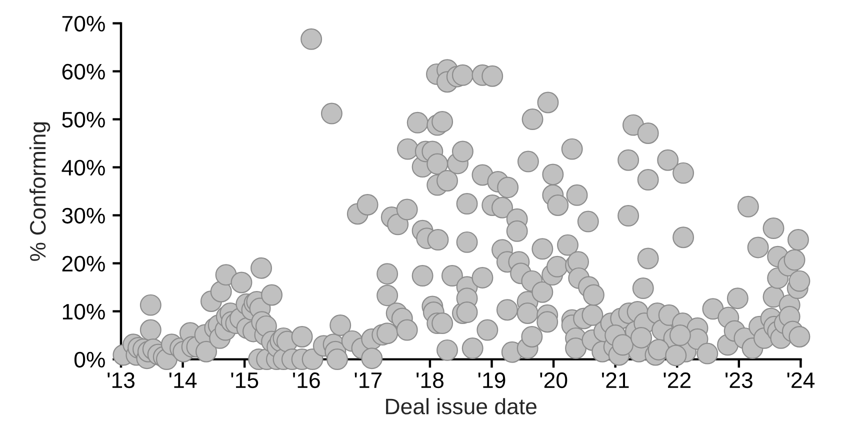 The width and height of the screenshot is (852, 442). What do you see at coordinates (801, 380) in the screenshot?
I see `x-tick-label: '24` at bounding box center [801, 380].